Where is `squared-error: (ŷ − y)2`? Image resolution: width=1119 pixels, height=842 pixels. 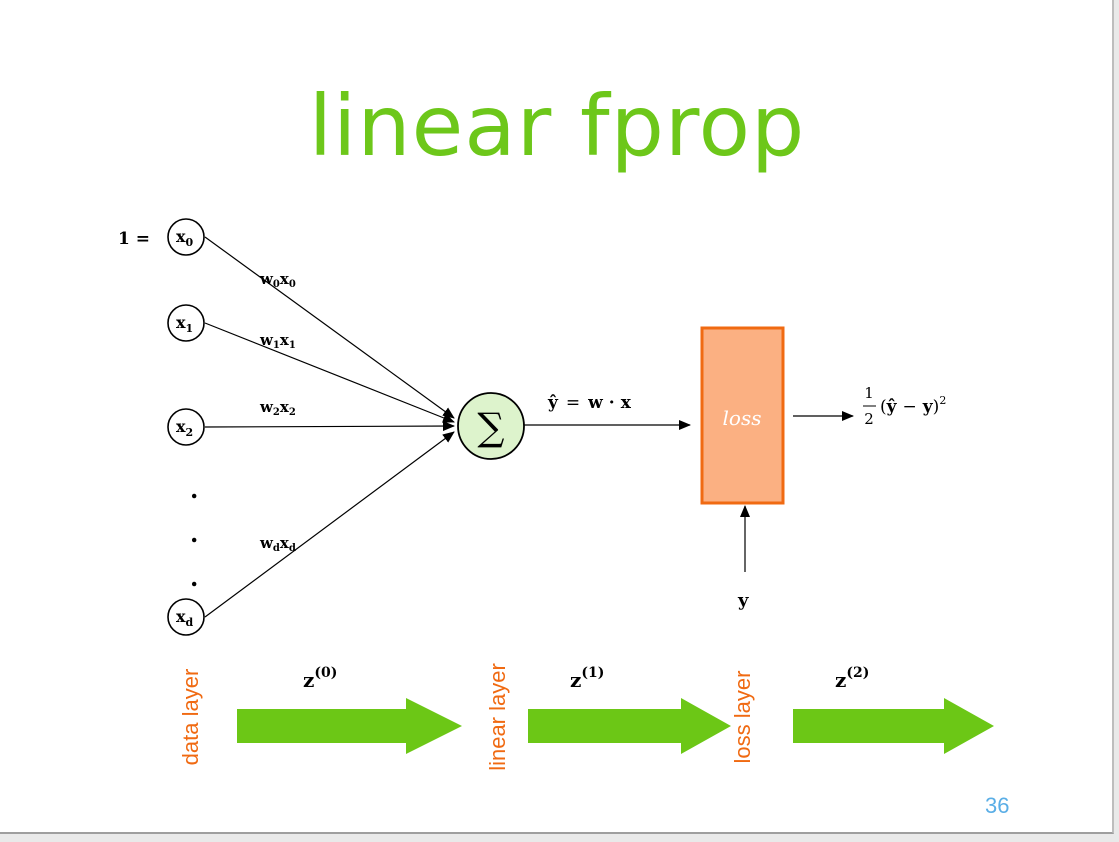
squared-error: (ŷ − y)2 is located at coordinates (913, 405).